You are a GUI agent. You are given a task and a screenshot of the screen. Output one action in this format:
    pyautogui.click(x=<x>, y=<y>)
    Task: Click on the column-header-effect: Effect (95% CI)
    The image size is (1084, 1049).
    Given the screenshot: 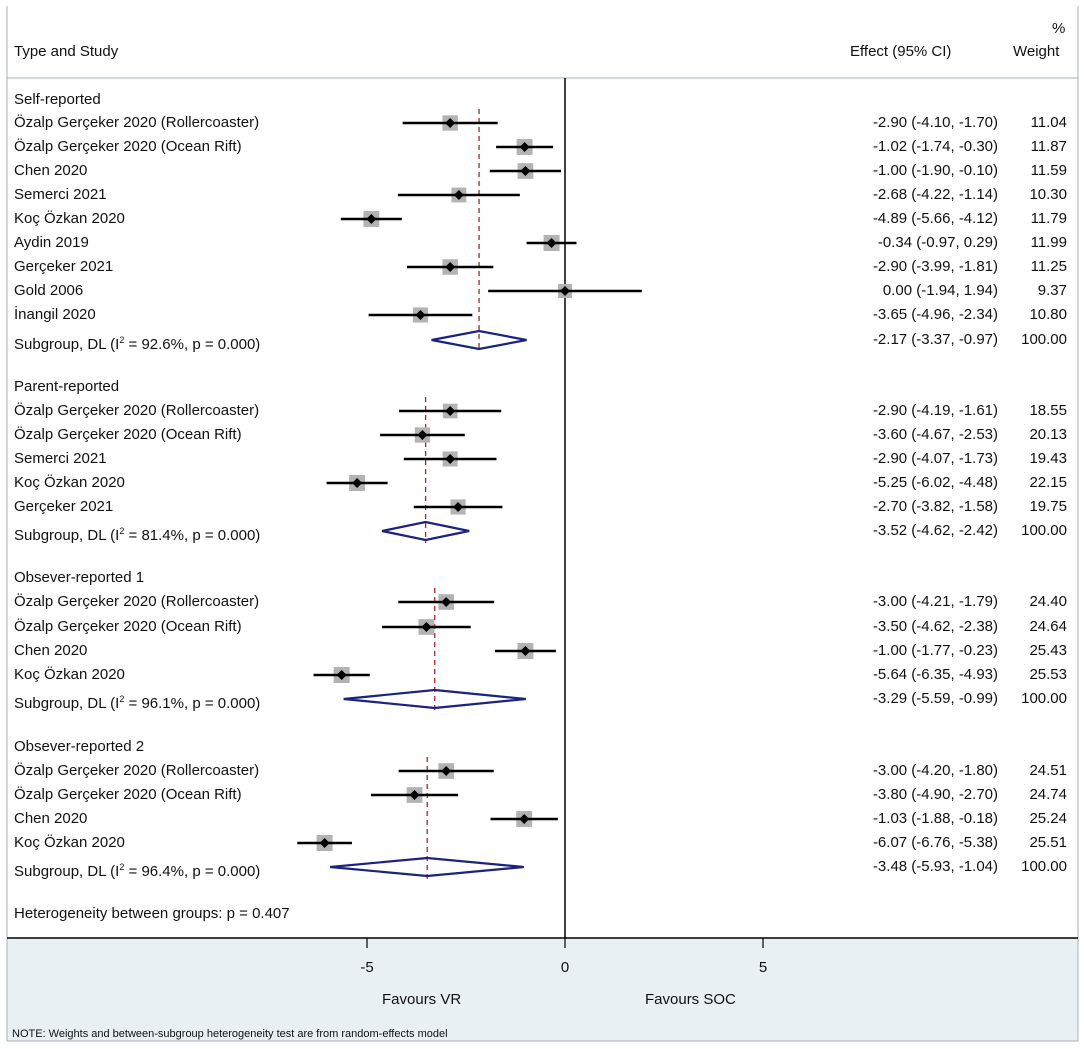 What is the action you would take?
    pyautogui.click(x=901, y=51)
    